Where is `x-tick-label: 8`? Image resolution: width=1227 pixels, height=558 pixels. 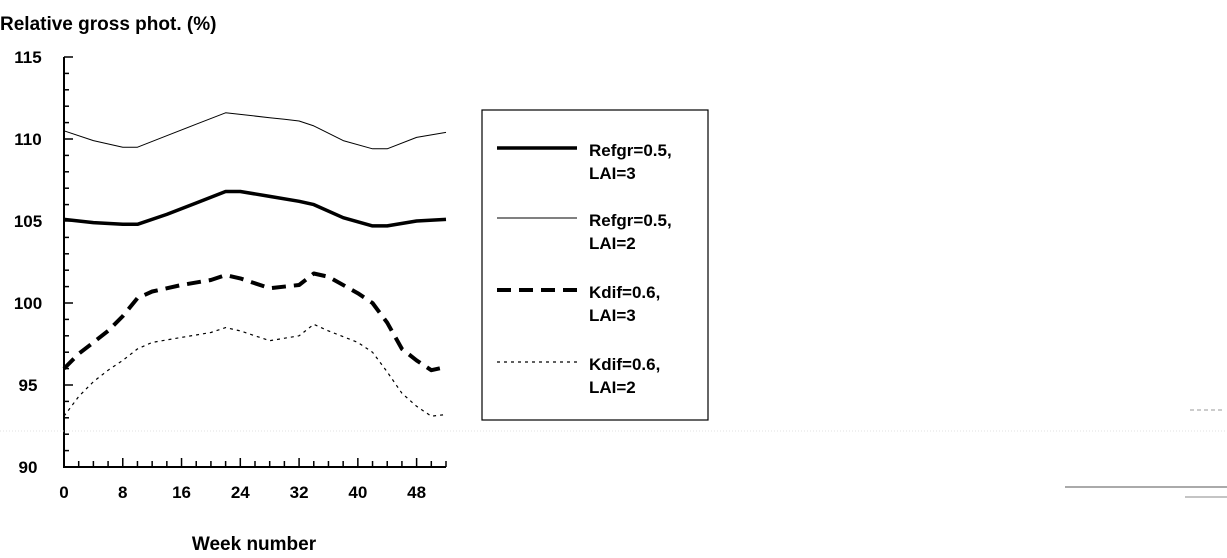
x-tick-label: 8 is located at coordinates (122, 492).